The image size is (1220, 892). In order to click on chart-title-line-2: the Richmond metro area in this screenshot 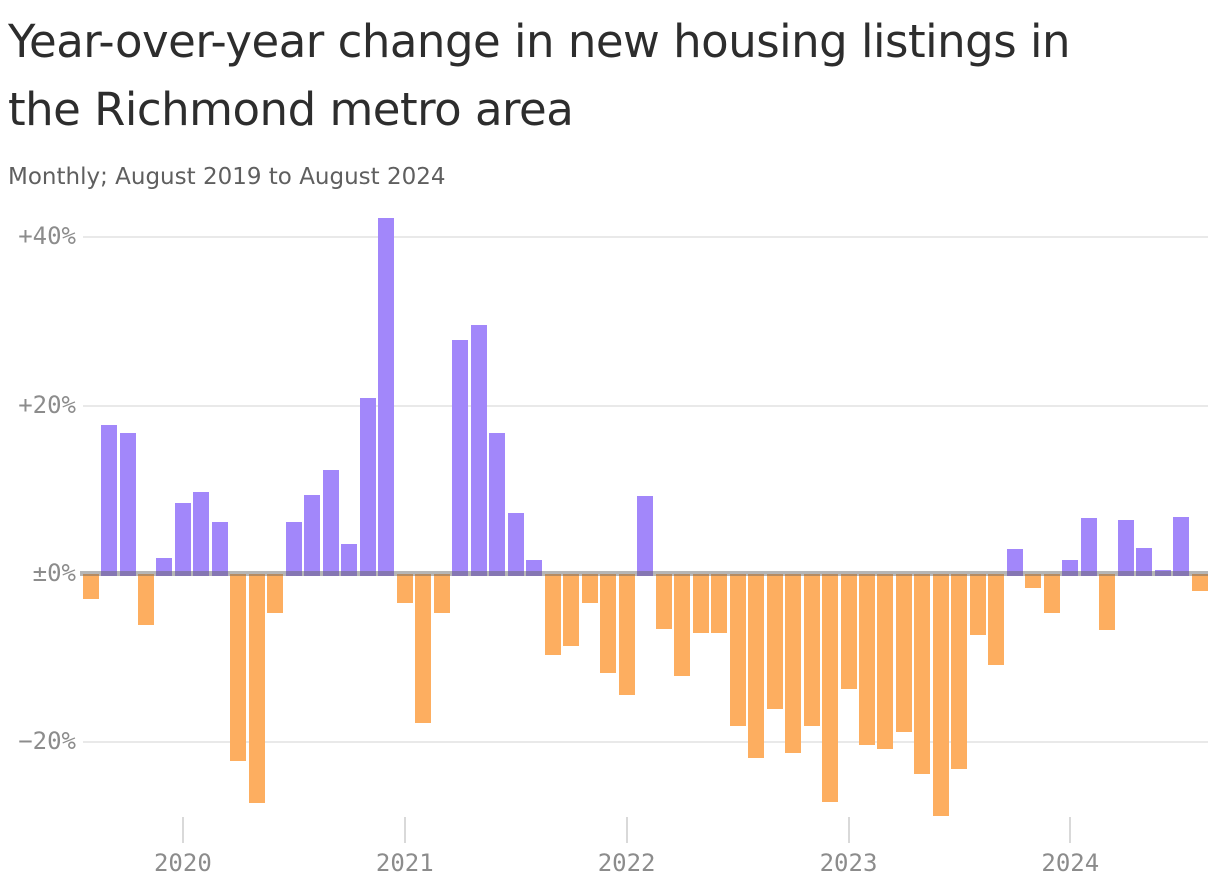, I will do `click(291, 109)`.